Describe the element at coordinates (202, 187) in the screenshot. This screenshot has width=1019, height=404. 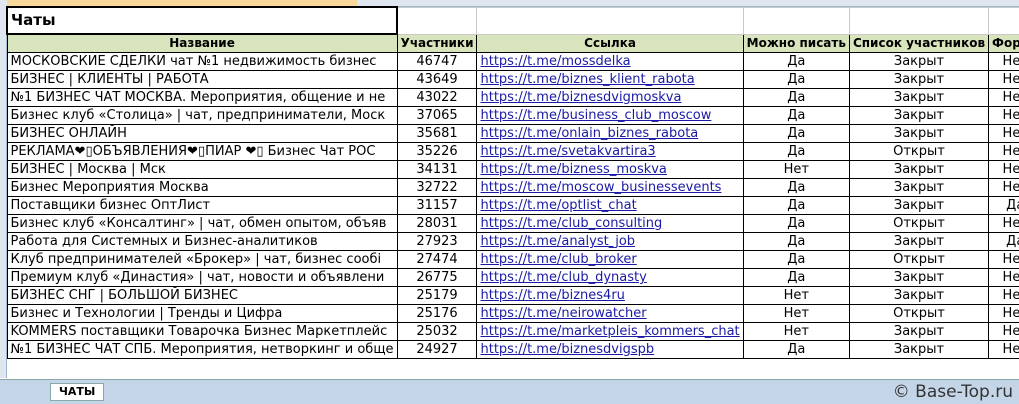
I see `name-cell: Бизнес Мероприятия Москва` at that location.